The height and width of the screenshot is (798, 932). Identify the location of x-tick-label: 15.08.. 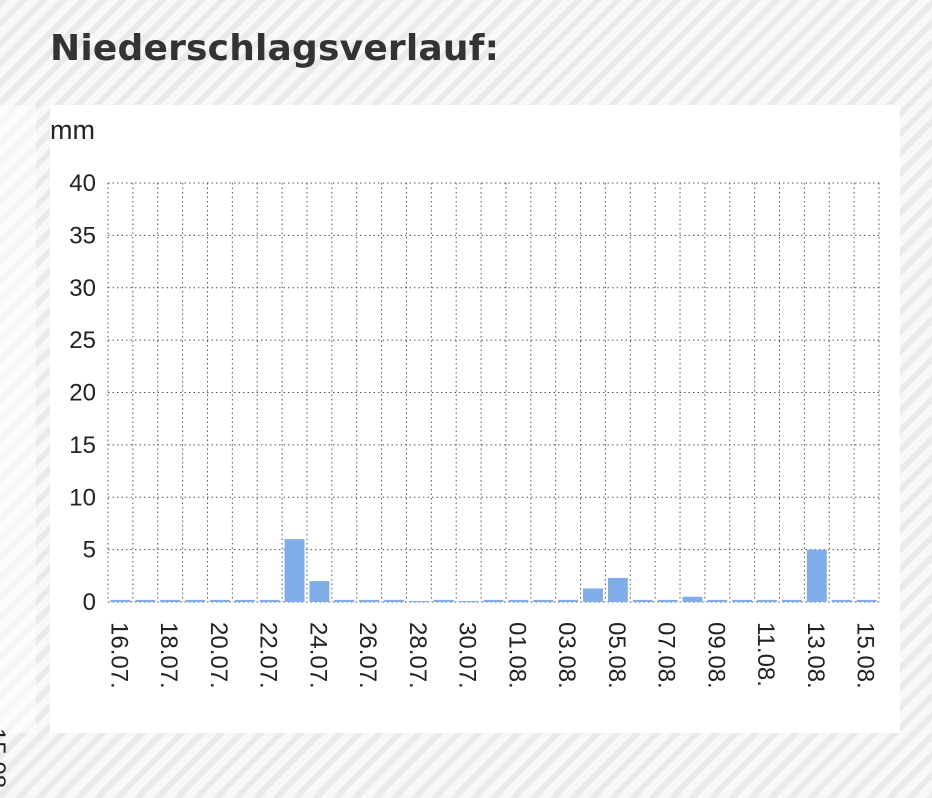
(865, 655).